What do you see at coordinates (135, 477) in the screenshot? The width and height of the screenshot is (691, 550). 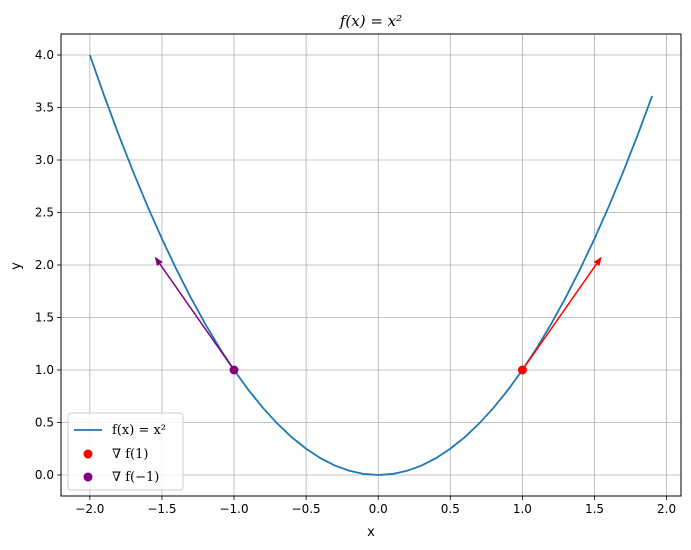 I see `legend-grad2-label: ∇ f(−1)` at bounding box center [135, 477].